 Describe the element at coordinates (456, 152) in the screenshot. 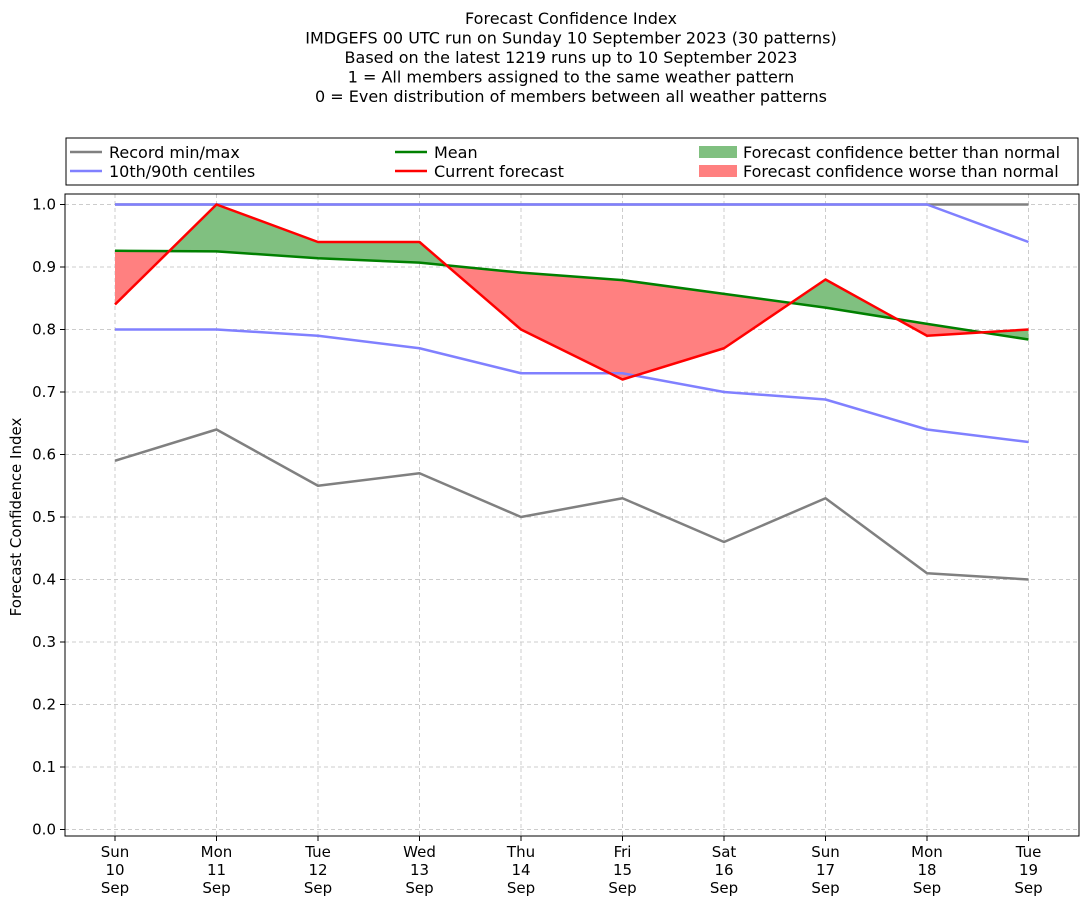

I see `legend-label: Mean` at that location.